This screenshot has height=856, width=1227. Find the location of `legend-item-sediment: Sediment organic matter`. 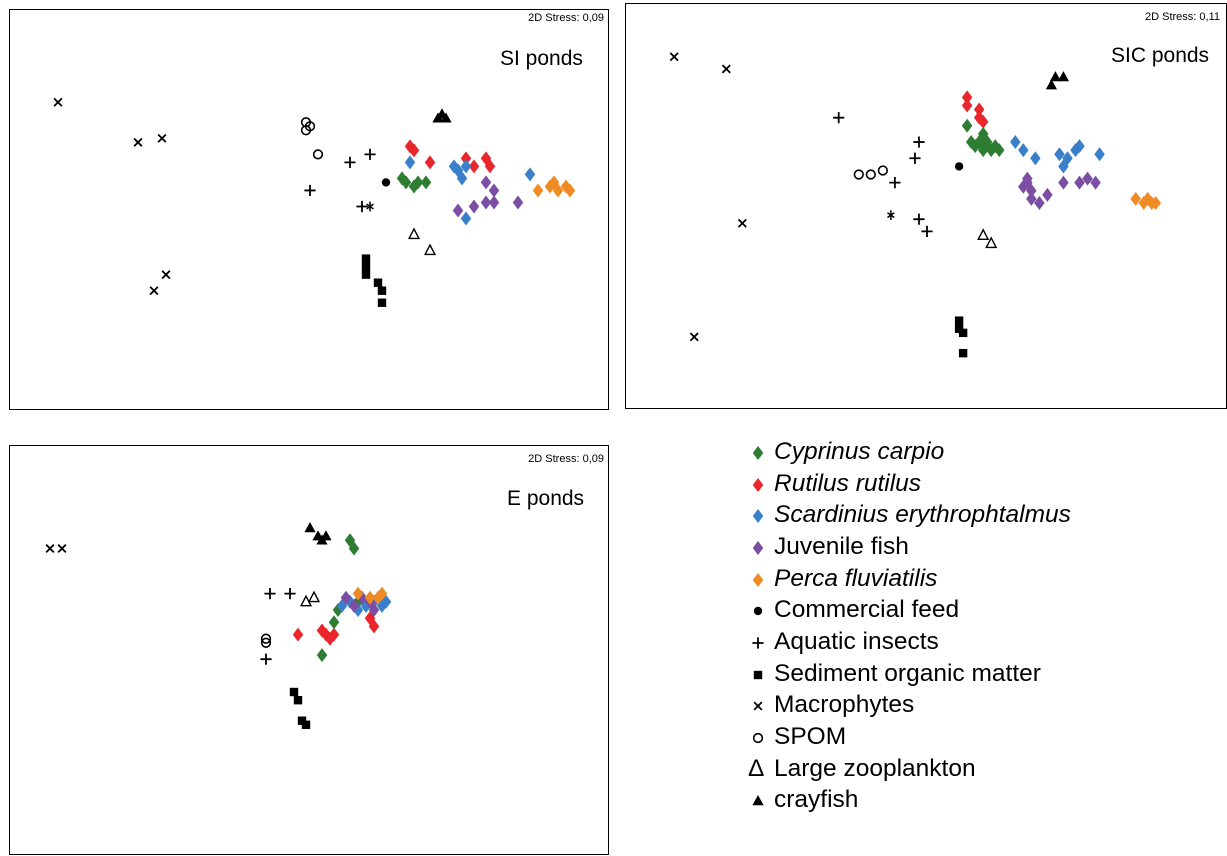

legend-item-sediment: Sediment organic matter is located at coordinates (909, 674).